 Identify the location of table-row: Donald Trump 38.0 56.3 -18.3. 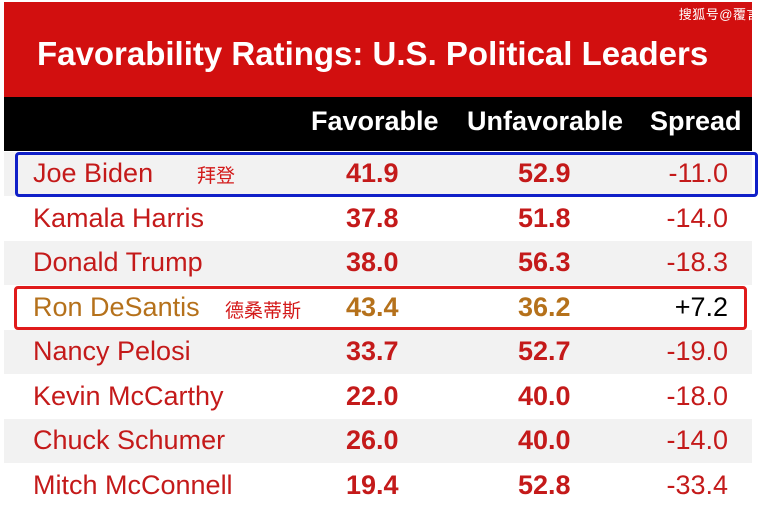
(378, 263).